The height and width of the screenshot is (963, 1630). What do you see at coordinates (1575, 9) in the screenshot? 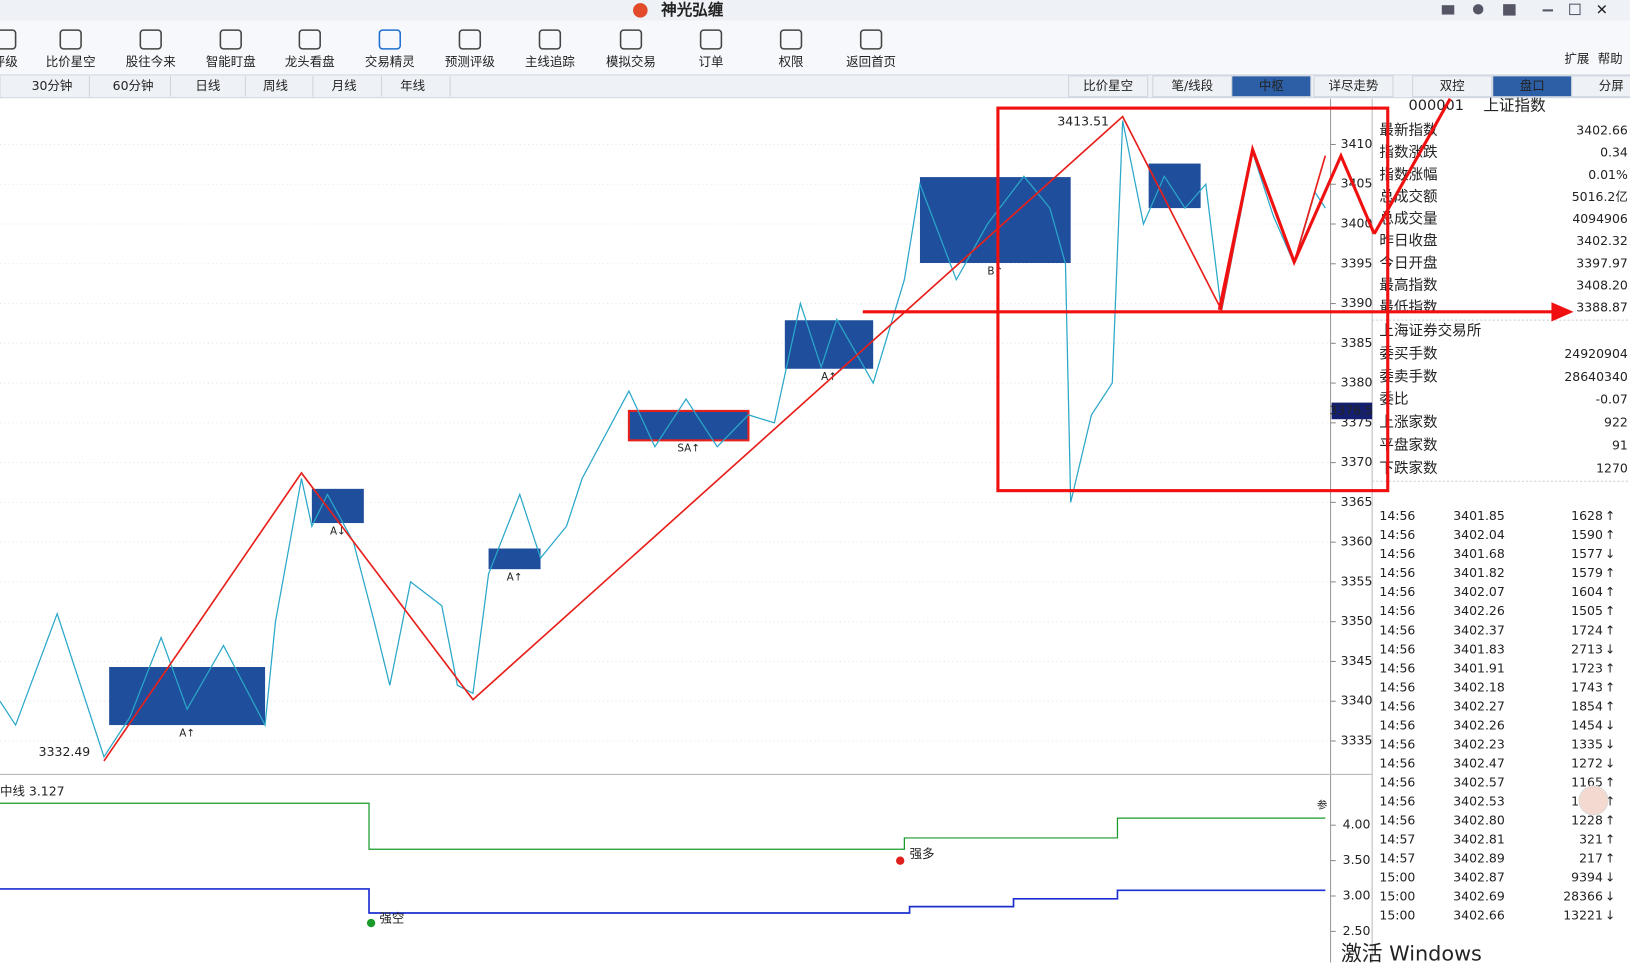
I see `maximize` at bounding box center [1575, 9].